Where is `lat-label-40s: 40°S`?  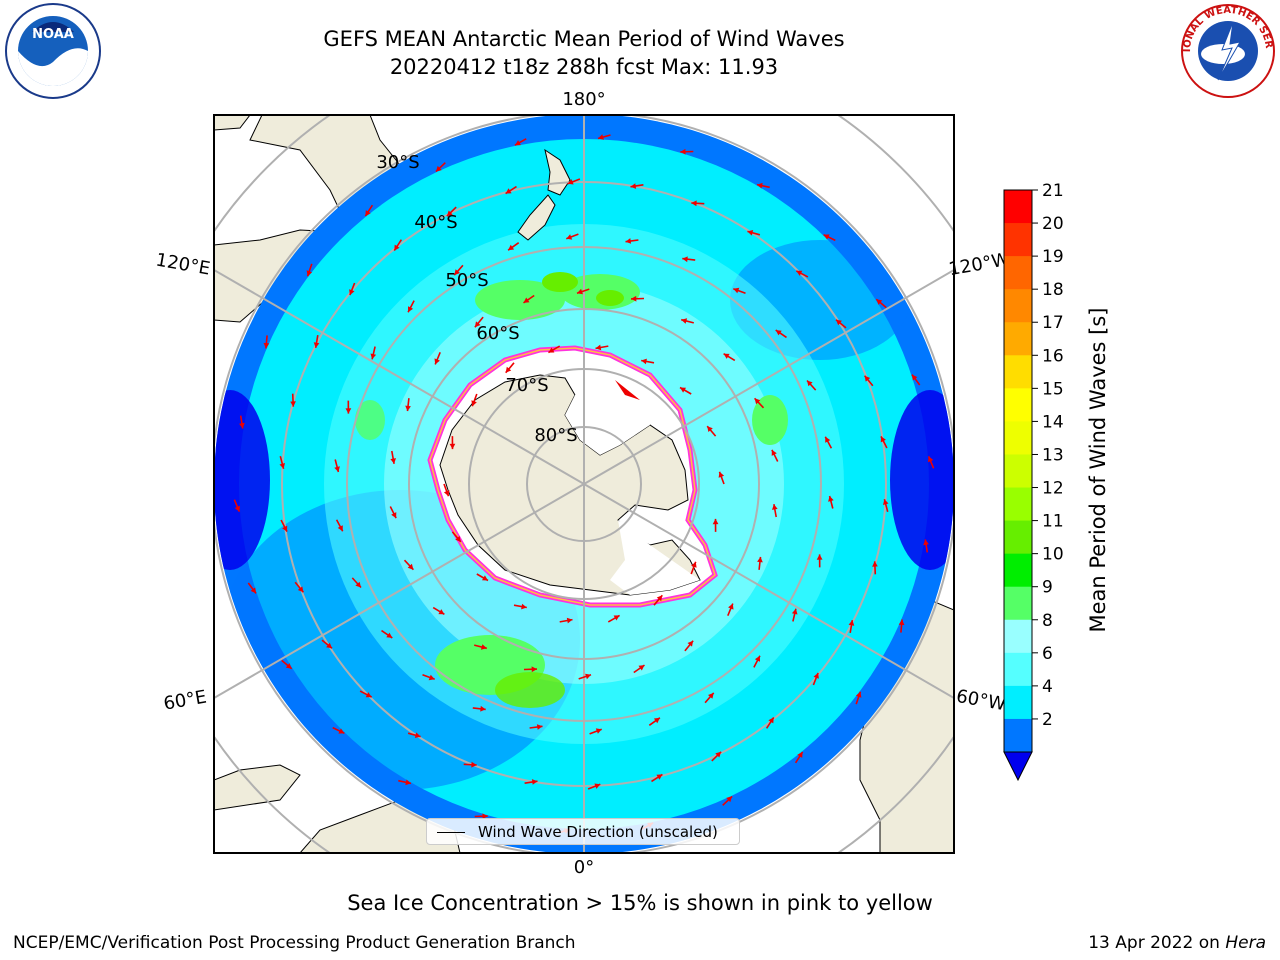 lat-label-40s: 40°S is located at coordinates (435, 222).